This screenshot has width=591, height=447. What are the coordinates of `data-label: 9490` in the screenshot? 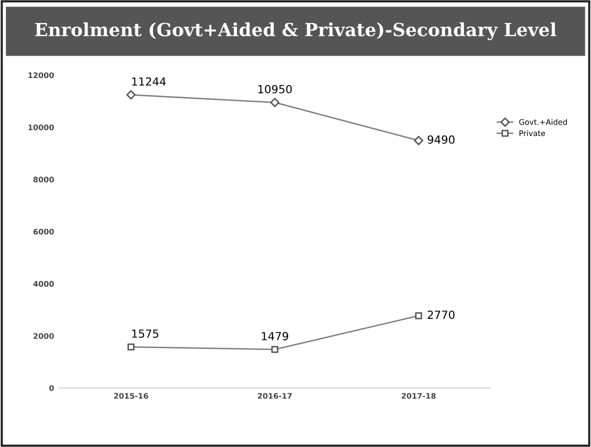 It's located at (441, 139).